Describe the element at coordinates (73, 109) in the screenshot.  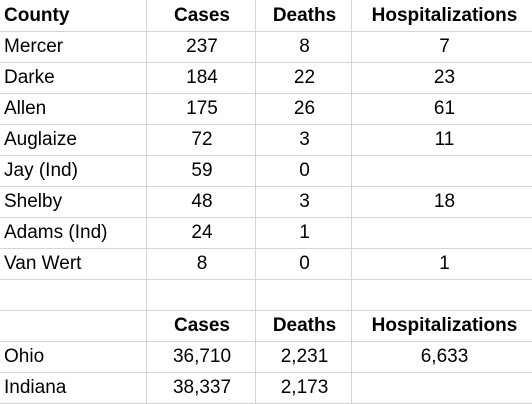
I see `county-cell: Allen` at that location.